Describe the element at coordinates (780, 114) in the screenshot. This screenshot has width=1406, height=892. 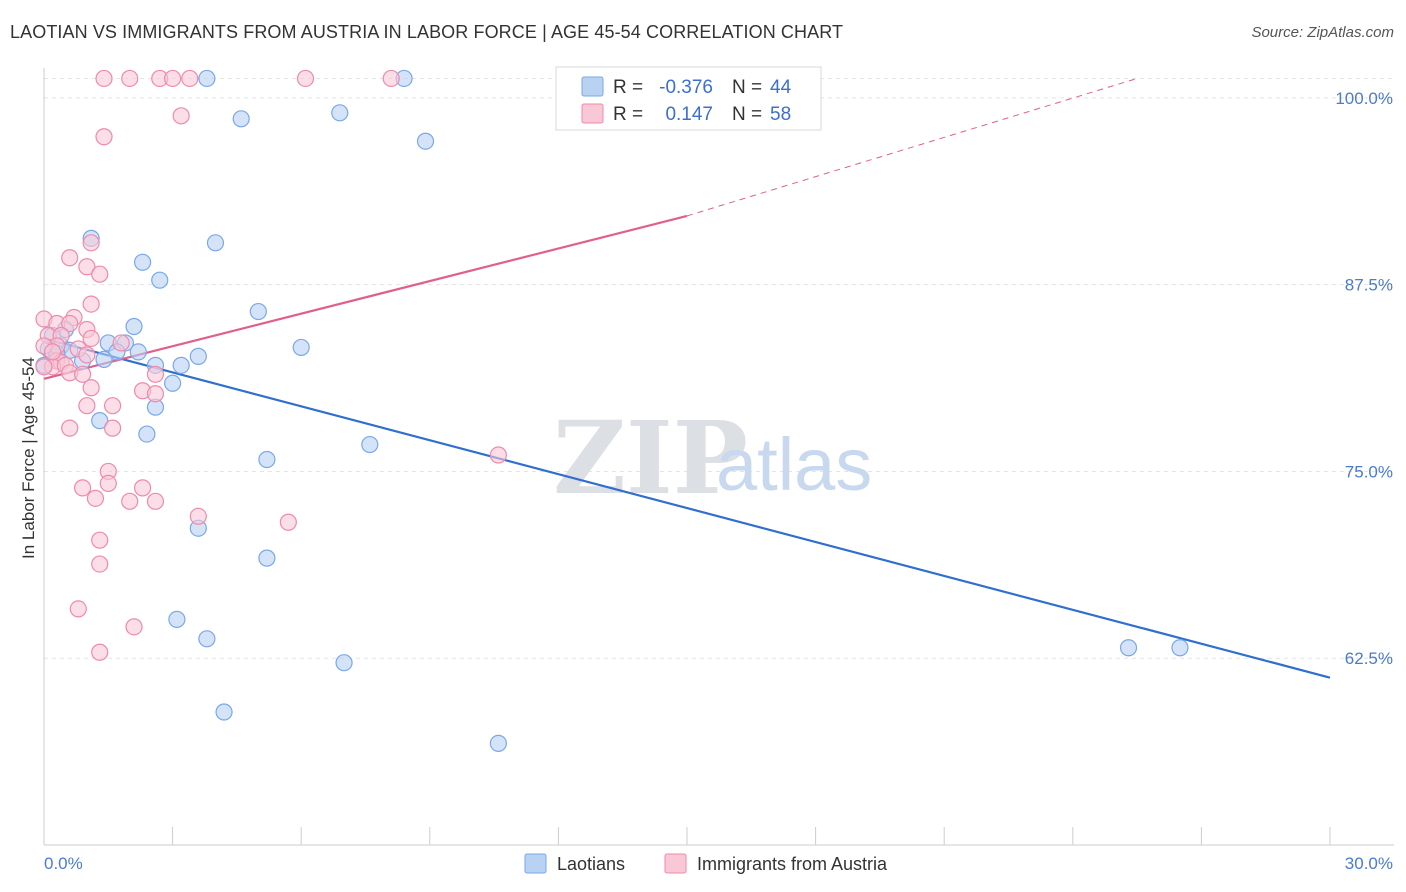
I see `legend-n-value-2: 58` at that location.